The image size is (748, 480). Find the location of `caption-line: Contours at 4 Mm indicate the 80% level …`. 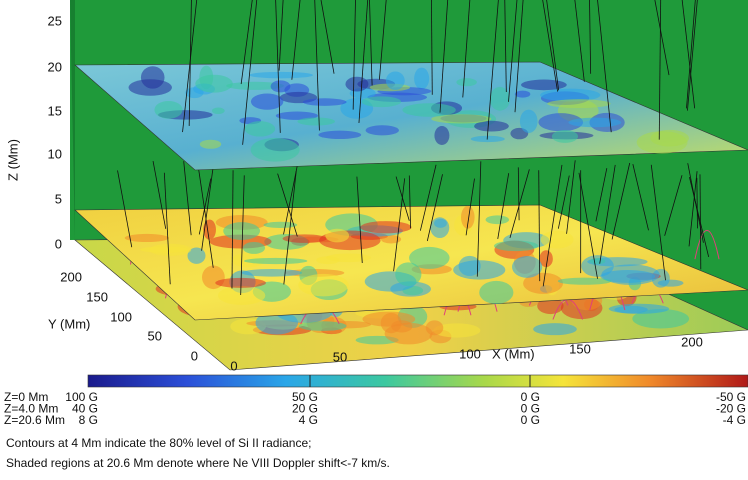

caption-line: Contours at 4 Mm indicate the 80% level … is located at coordinates (159, 443).